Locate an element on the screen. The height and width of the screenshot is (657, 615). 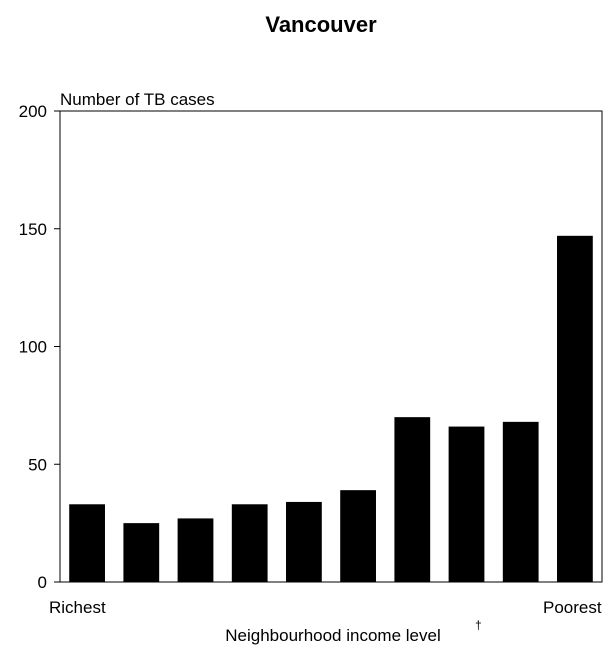
y-tick-label: 150 is located at coordinates (33, 229).